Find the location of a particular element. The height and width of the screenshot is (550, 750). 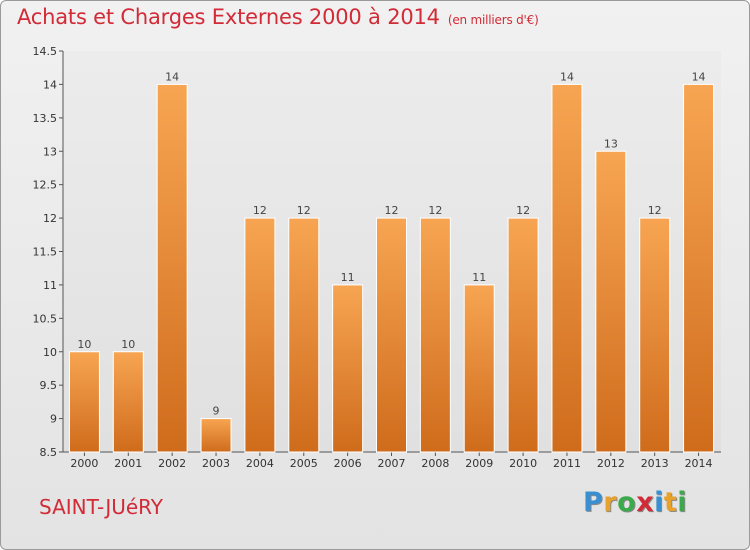

y-tick-label: 12 is located at coordinates (50, 218).